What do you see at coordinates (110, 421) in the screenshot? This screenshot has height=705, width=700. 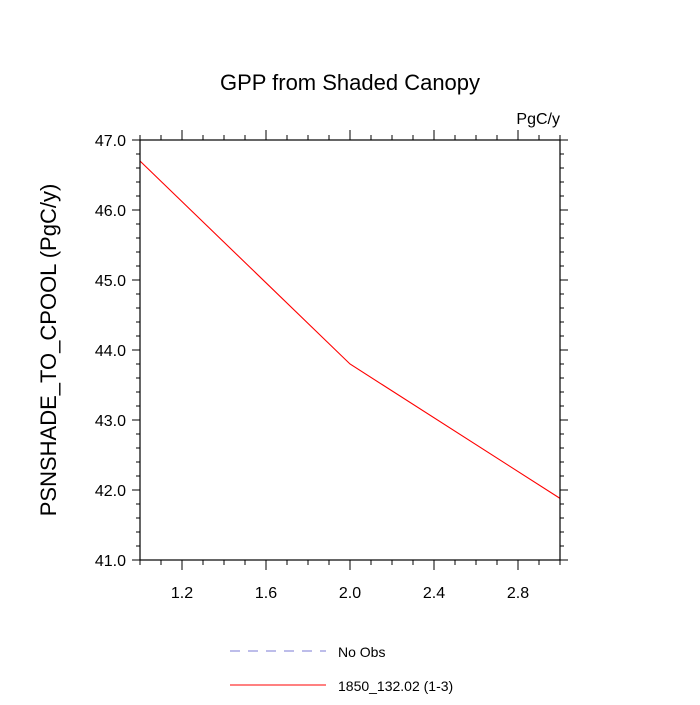 I see `y-tick-label: 43.0` at bounding box center [110, 421].